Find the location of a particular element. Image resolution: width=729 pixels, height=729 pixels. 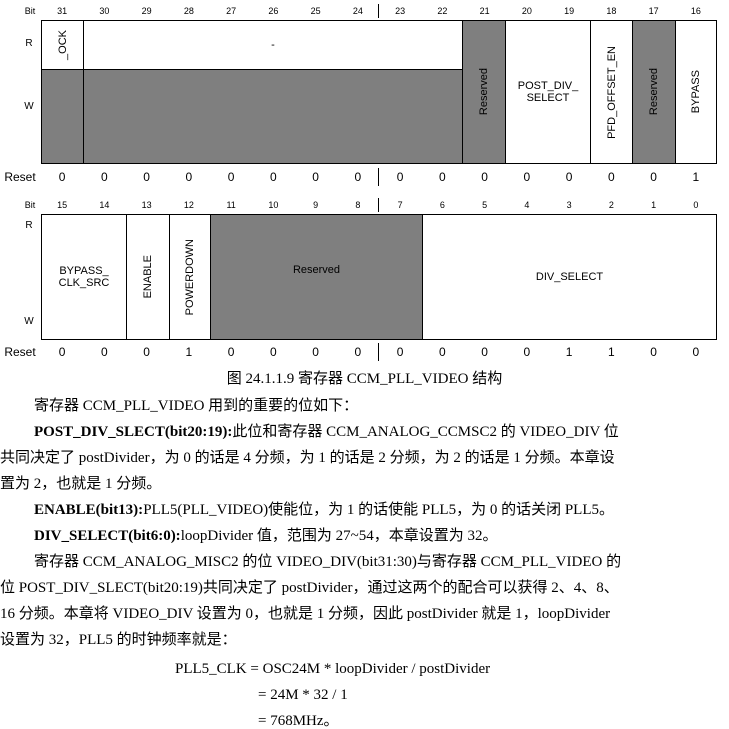

field-powerdown: POWERDOWN is located at coordinates (190, 277).